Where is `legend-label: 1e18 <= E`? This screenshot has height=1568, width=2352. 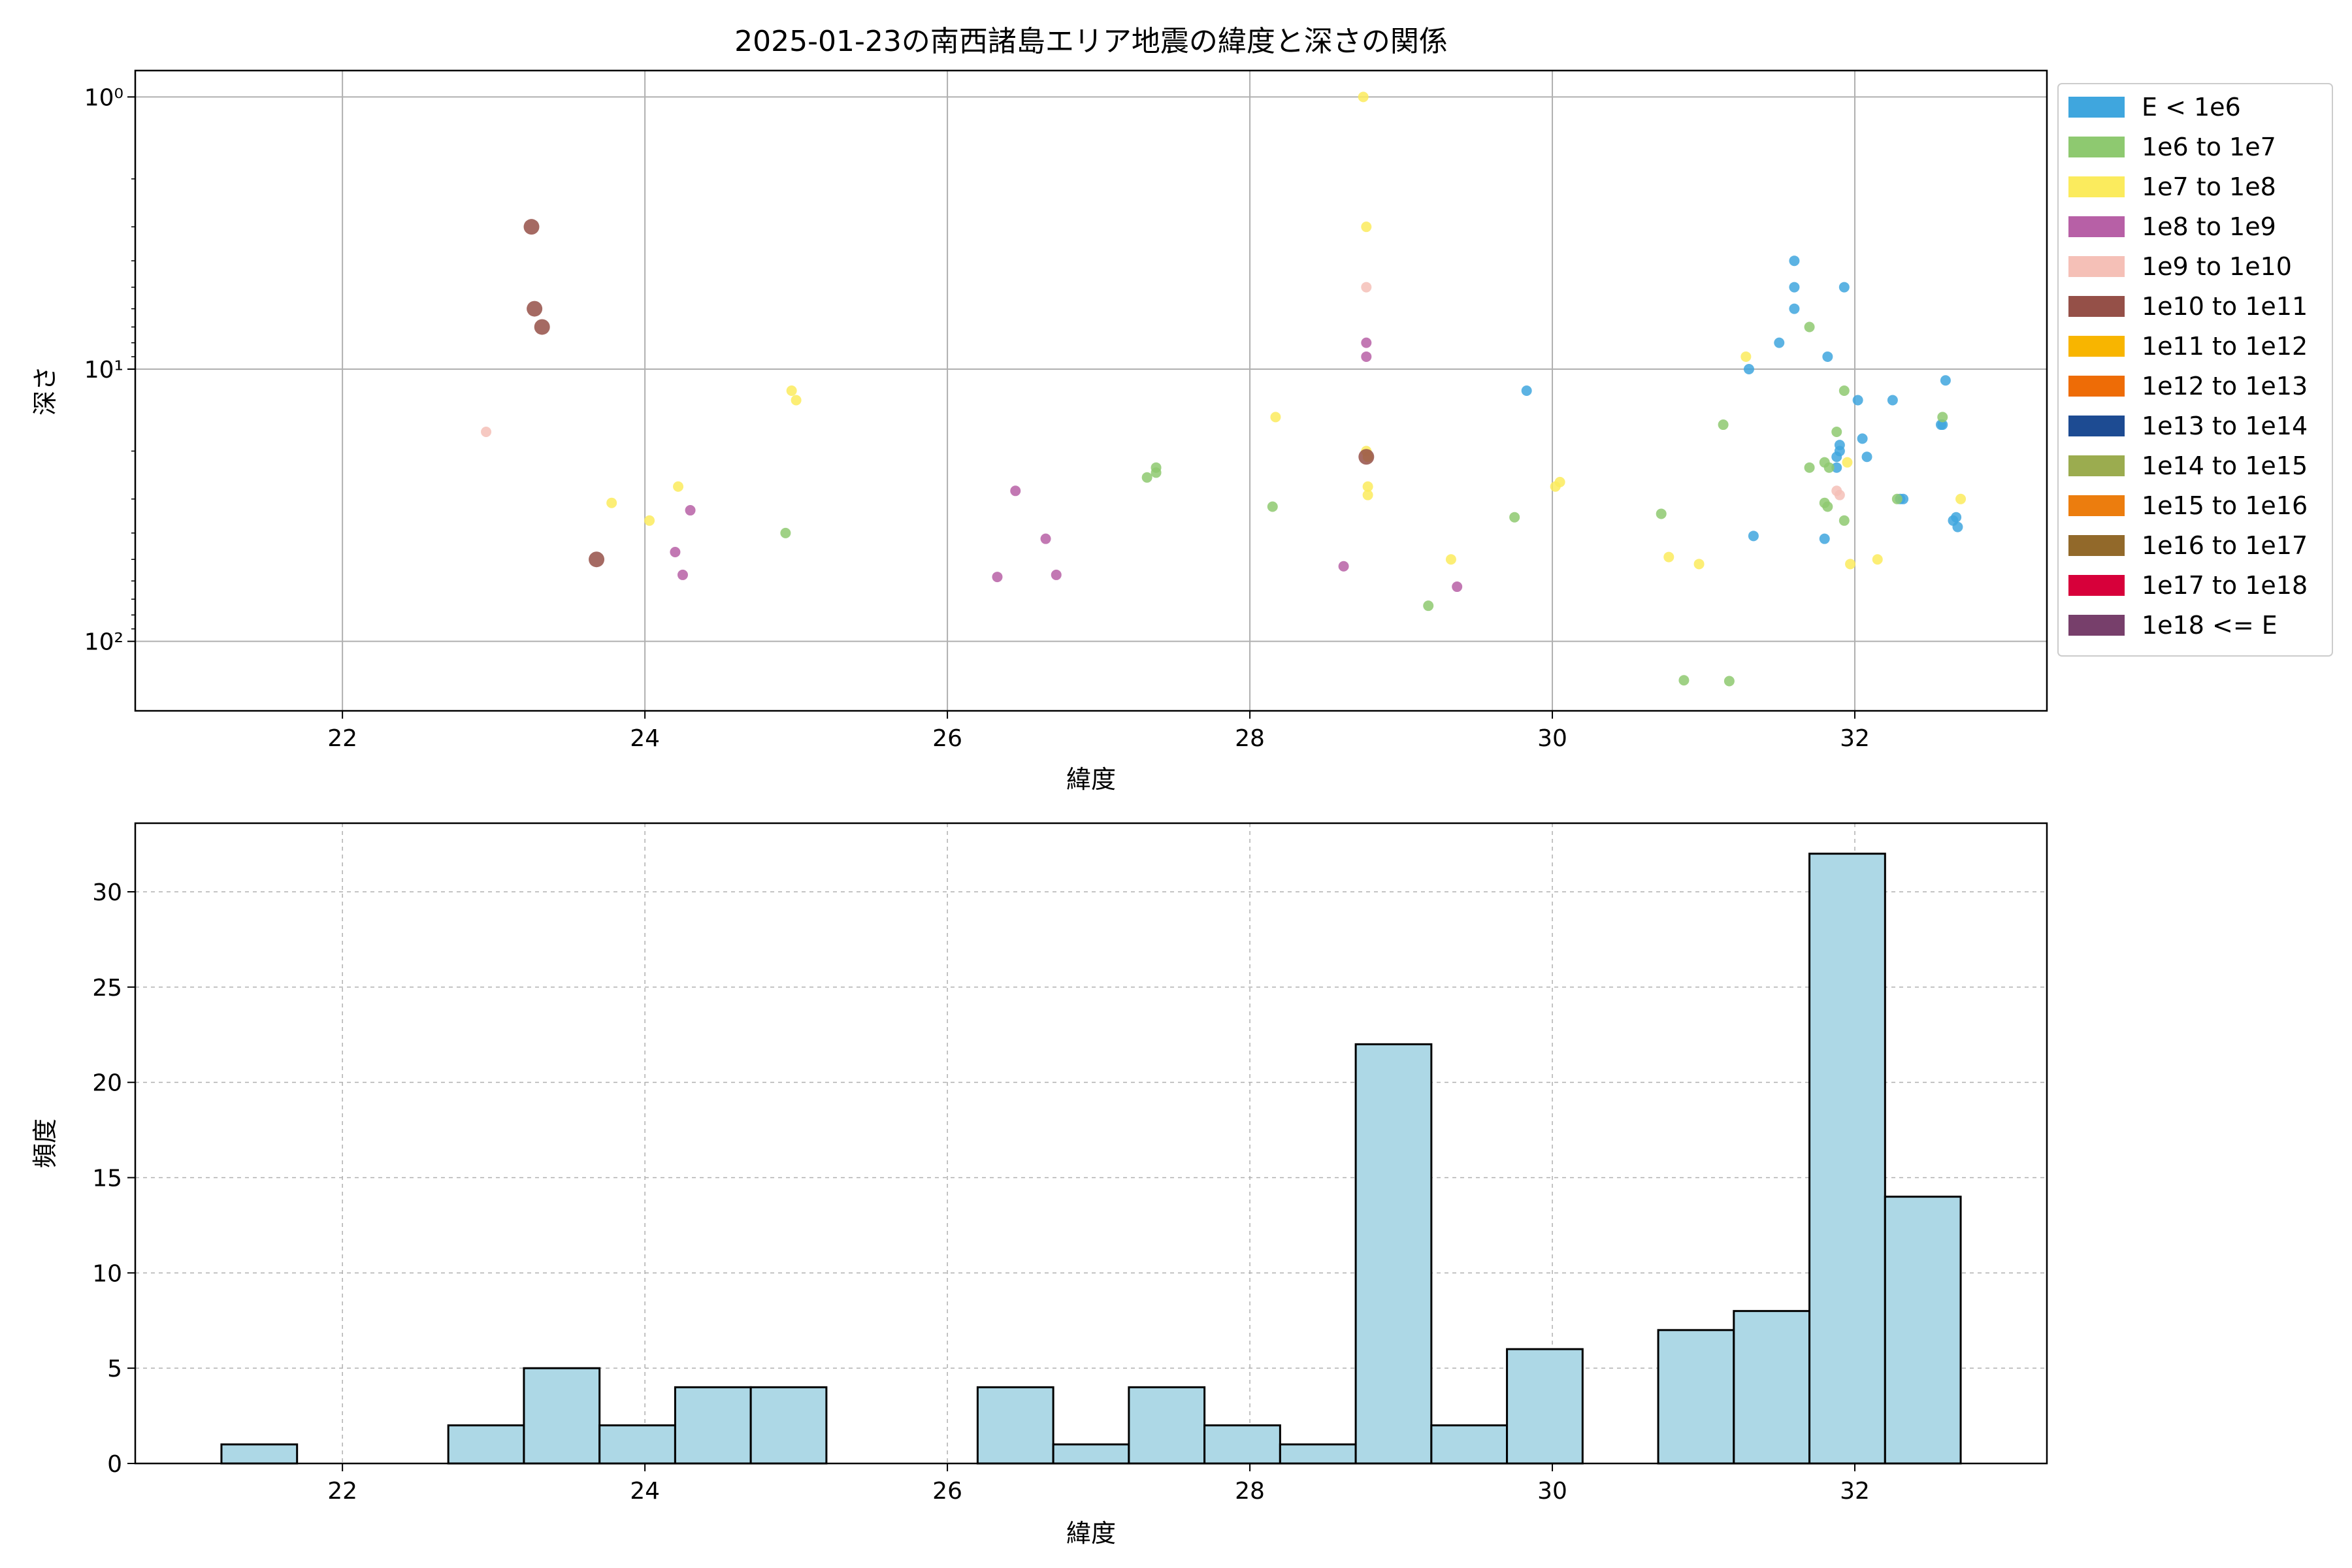 legend-label: 1e18 <= E is located at coordinates (2210, 625).